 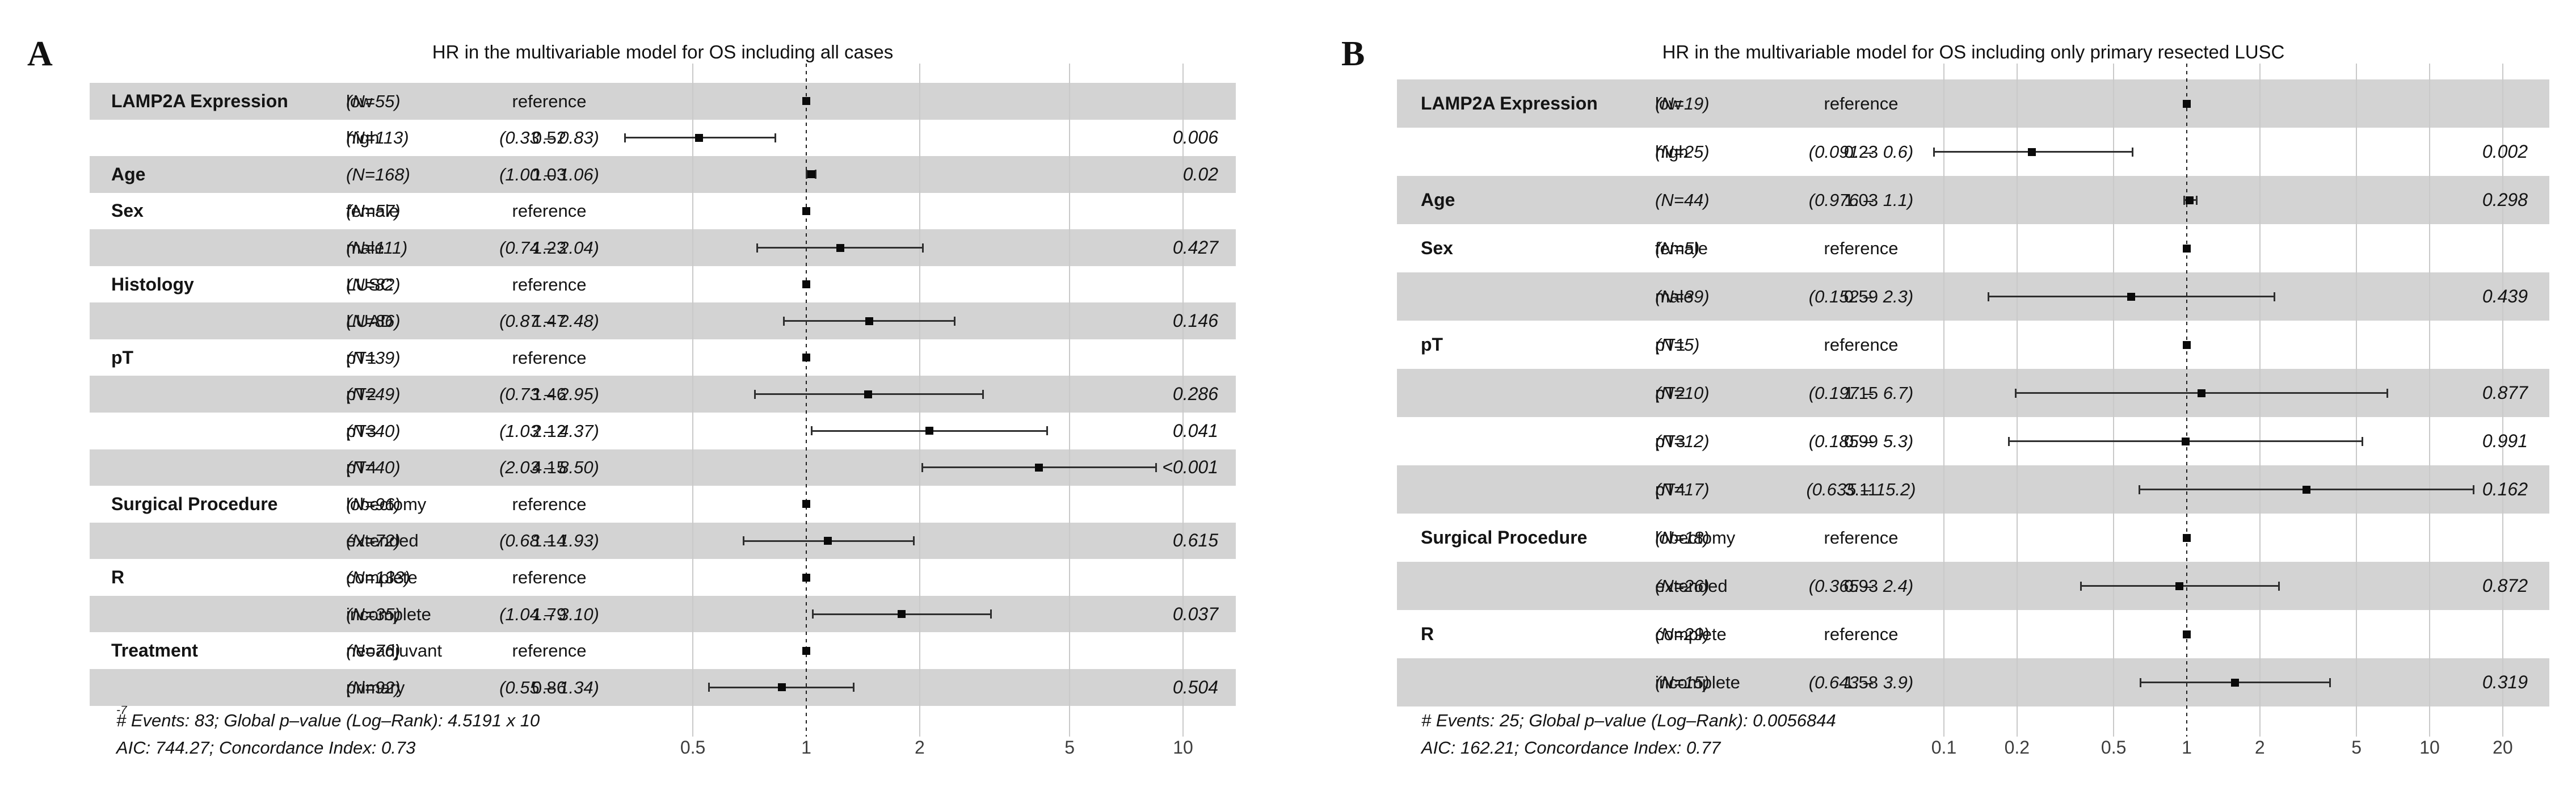 I want to click on p-value: 0.146, so click(x=1195, y=320).